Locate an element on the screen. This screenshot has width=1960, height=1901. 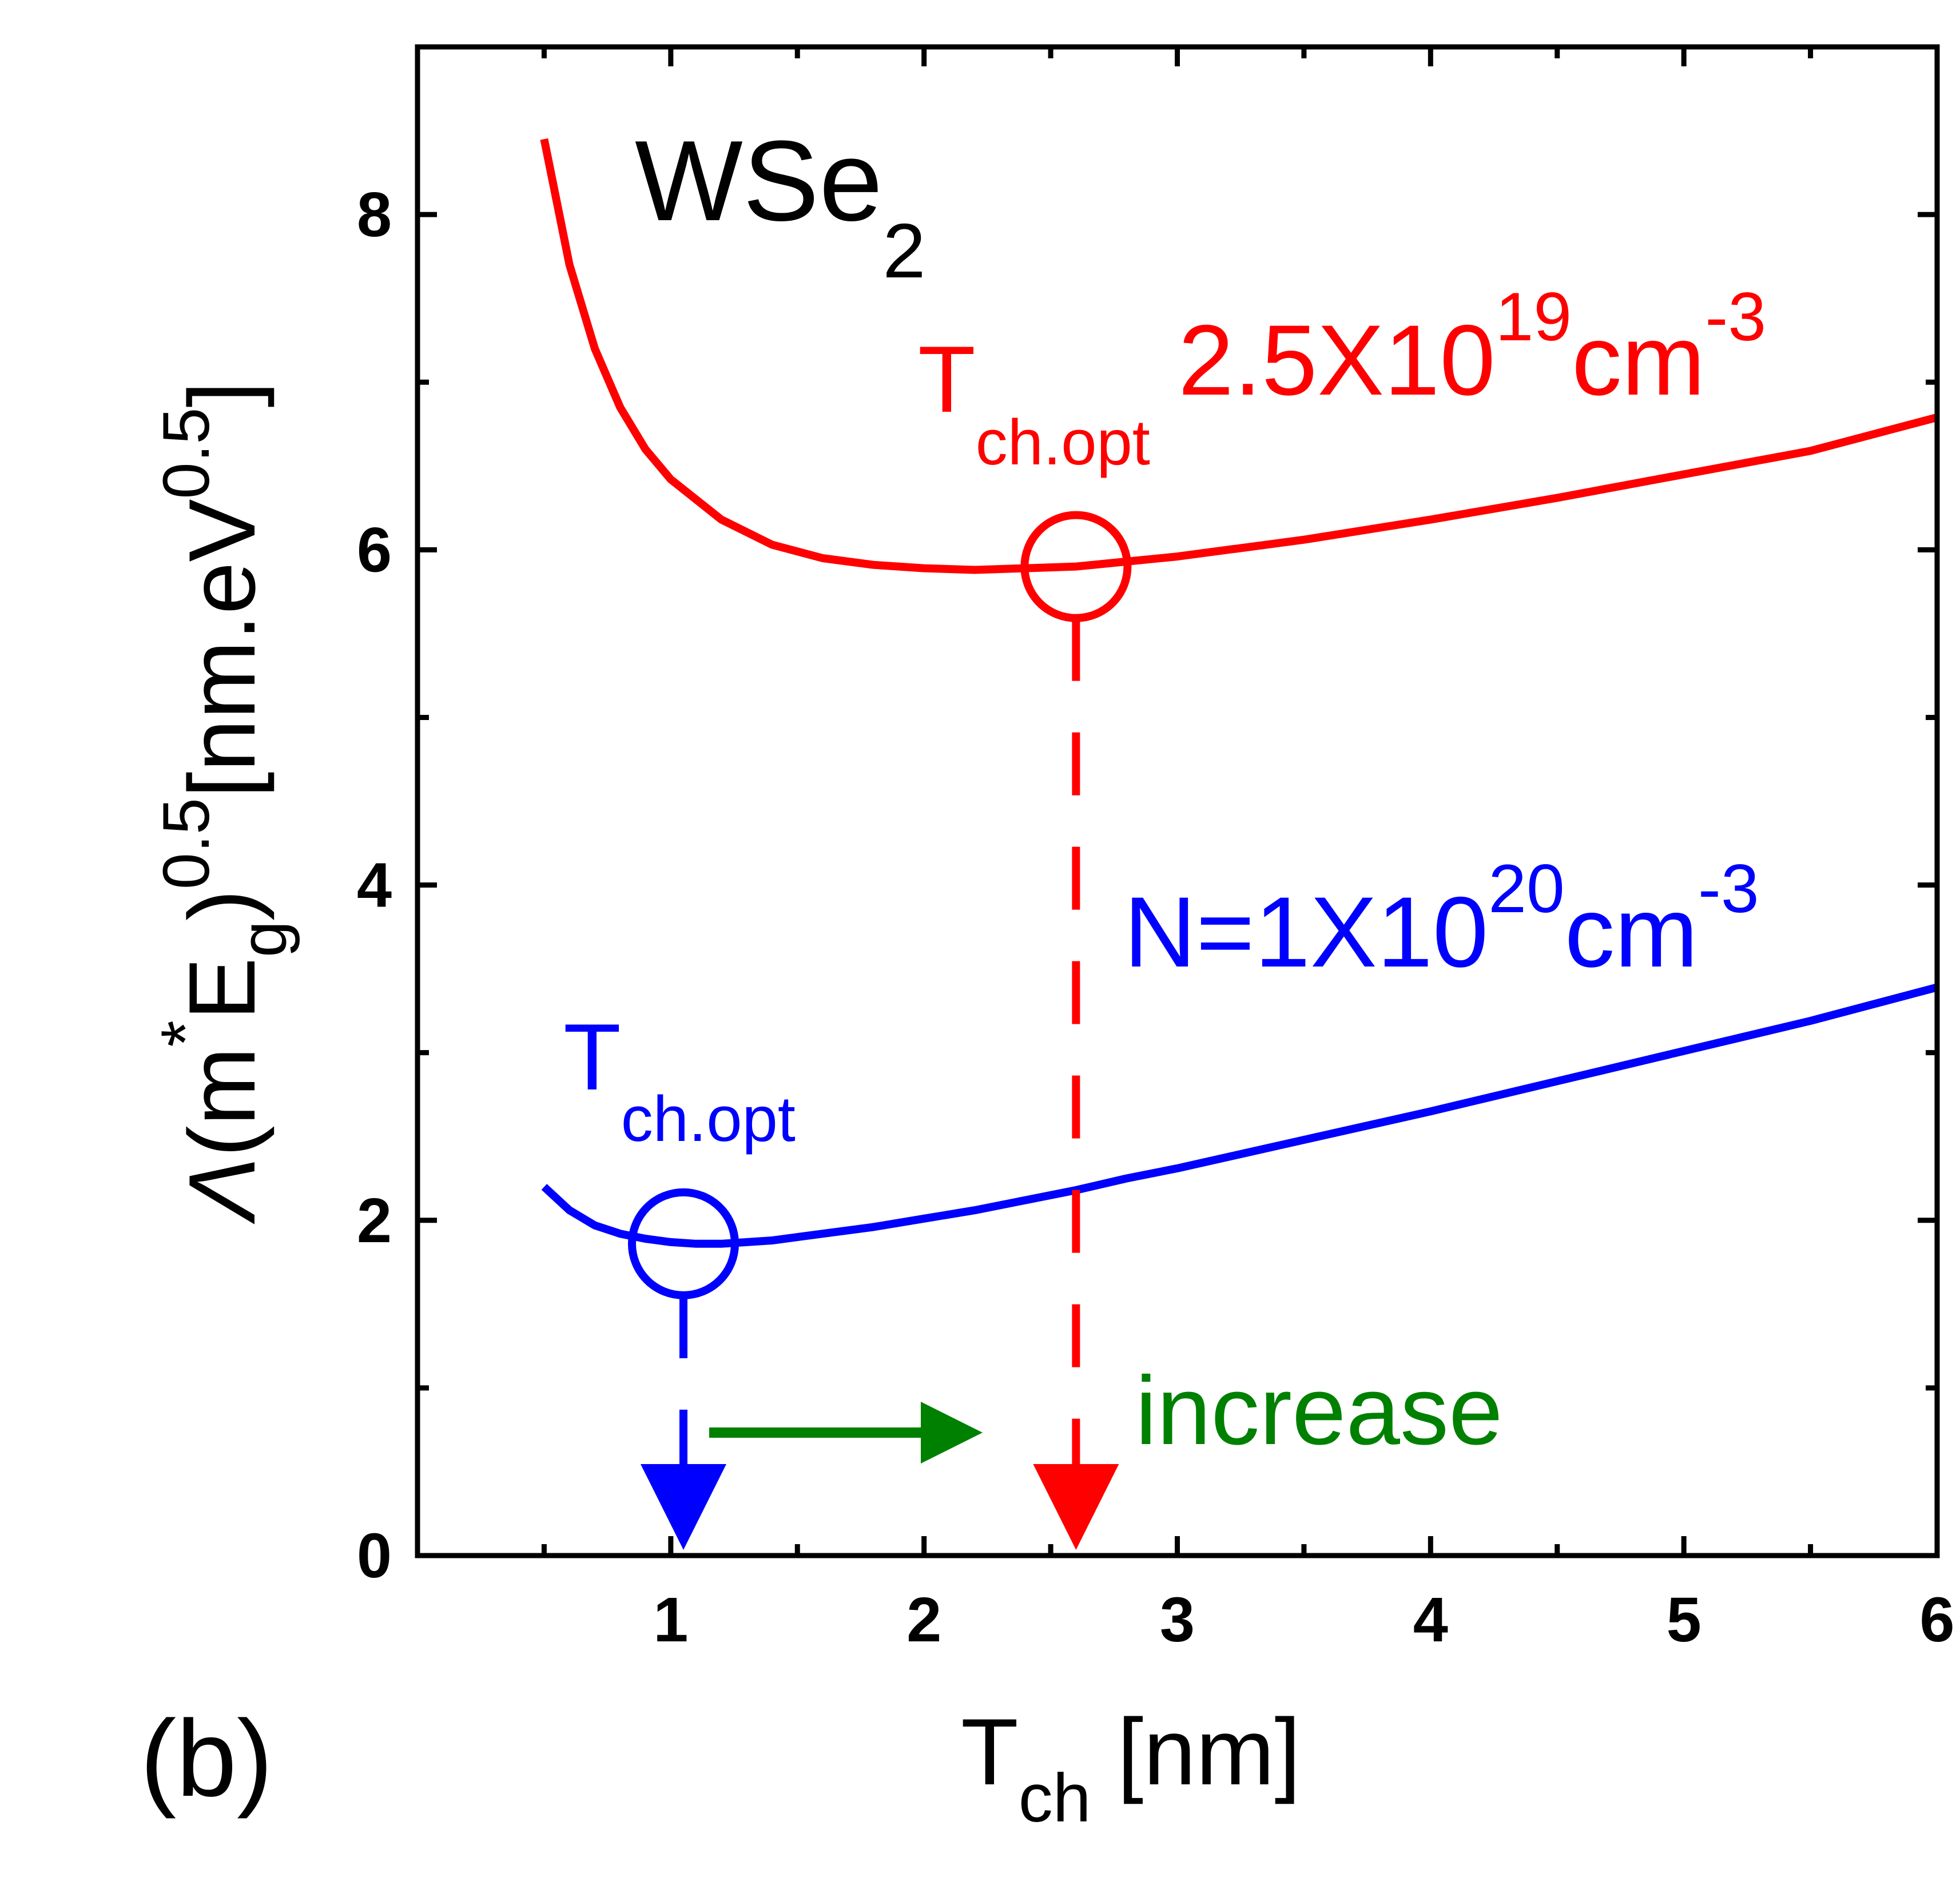
y-tick-label: 8 is located at coordinates (374, 215).